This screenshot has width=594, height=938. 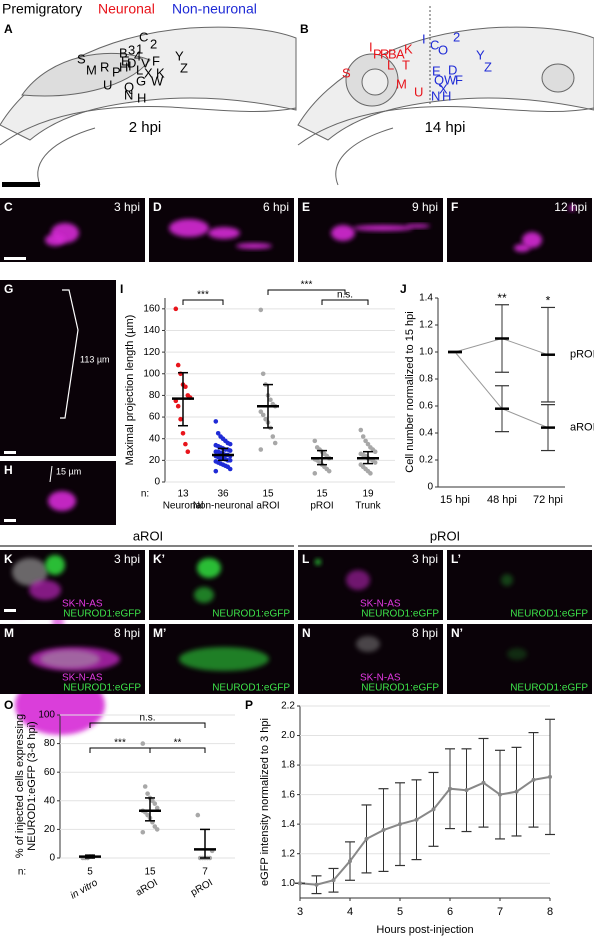 I want to click on time-label: 9 hpi, so click(x=425, y=207).